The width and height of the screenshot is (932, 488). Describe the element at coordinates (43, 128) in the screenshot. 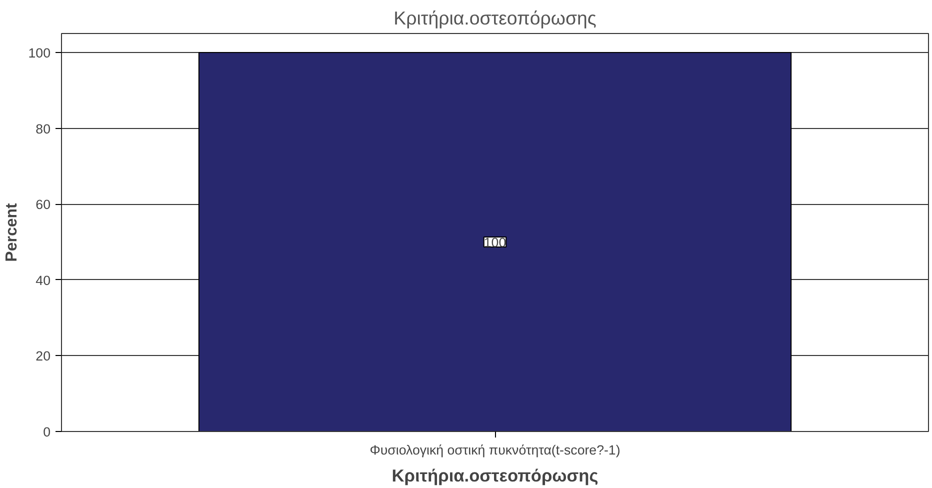

I see `y-tick-label: 80` at that location.